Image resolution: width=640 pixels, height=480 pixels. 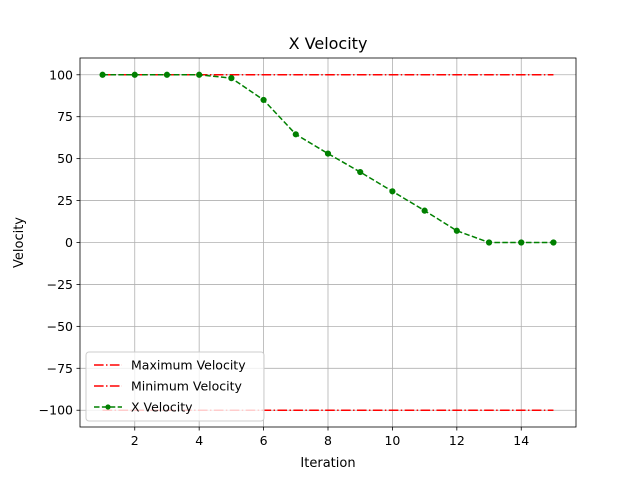 What do you see at coordinates (60, 326) in the screenshot?
I see `y-tick-label: −50` at bounding box center [60, 326].